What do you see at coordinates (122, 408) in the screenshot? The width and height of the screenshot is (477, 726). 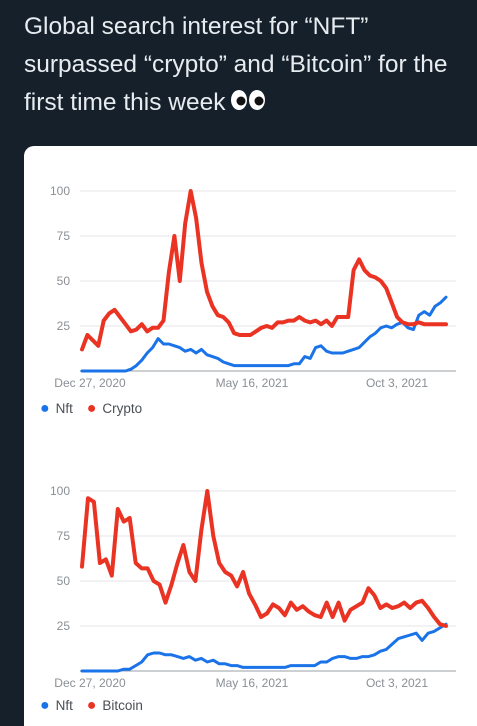 I see `legend-label: Crypto` at bounding box center [122, 408].